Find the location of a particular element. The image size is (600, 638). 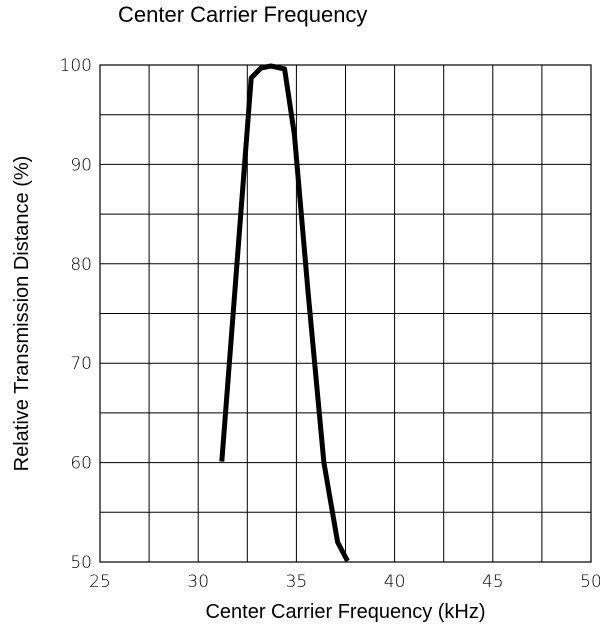

y-tick-label: 90 is located at coordinates (81, 165).